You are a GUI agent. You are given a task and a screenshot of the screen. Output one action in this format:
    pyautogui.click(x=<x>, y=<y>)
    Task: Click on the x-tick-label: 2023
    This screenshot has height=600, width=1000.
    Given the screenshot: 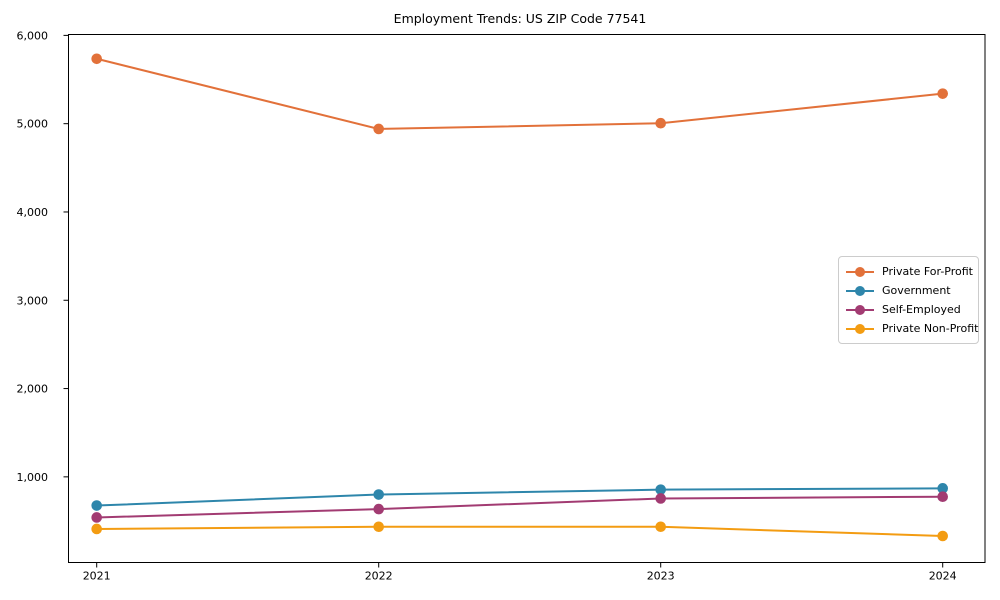 What is the action you would take?
    pyautogui.click(x=661, y=576)
    